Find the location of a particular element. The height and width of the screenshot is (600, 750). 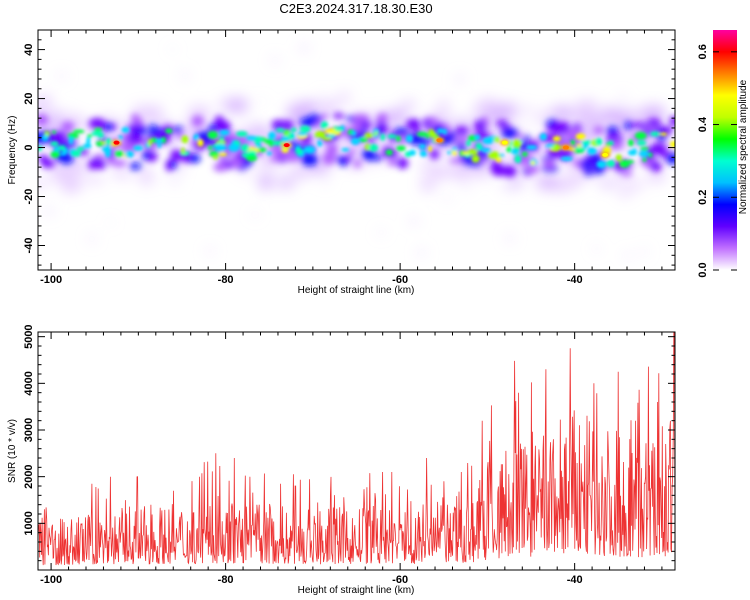

colorbar-ticks: 0.0 0.2 0.4 0.6 is located at coordinates (717, 161).